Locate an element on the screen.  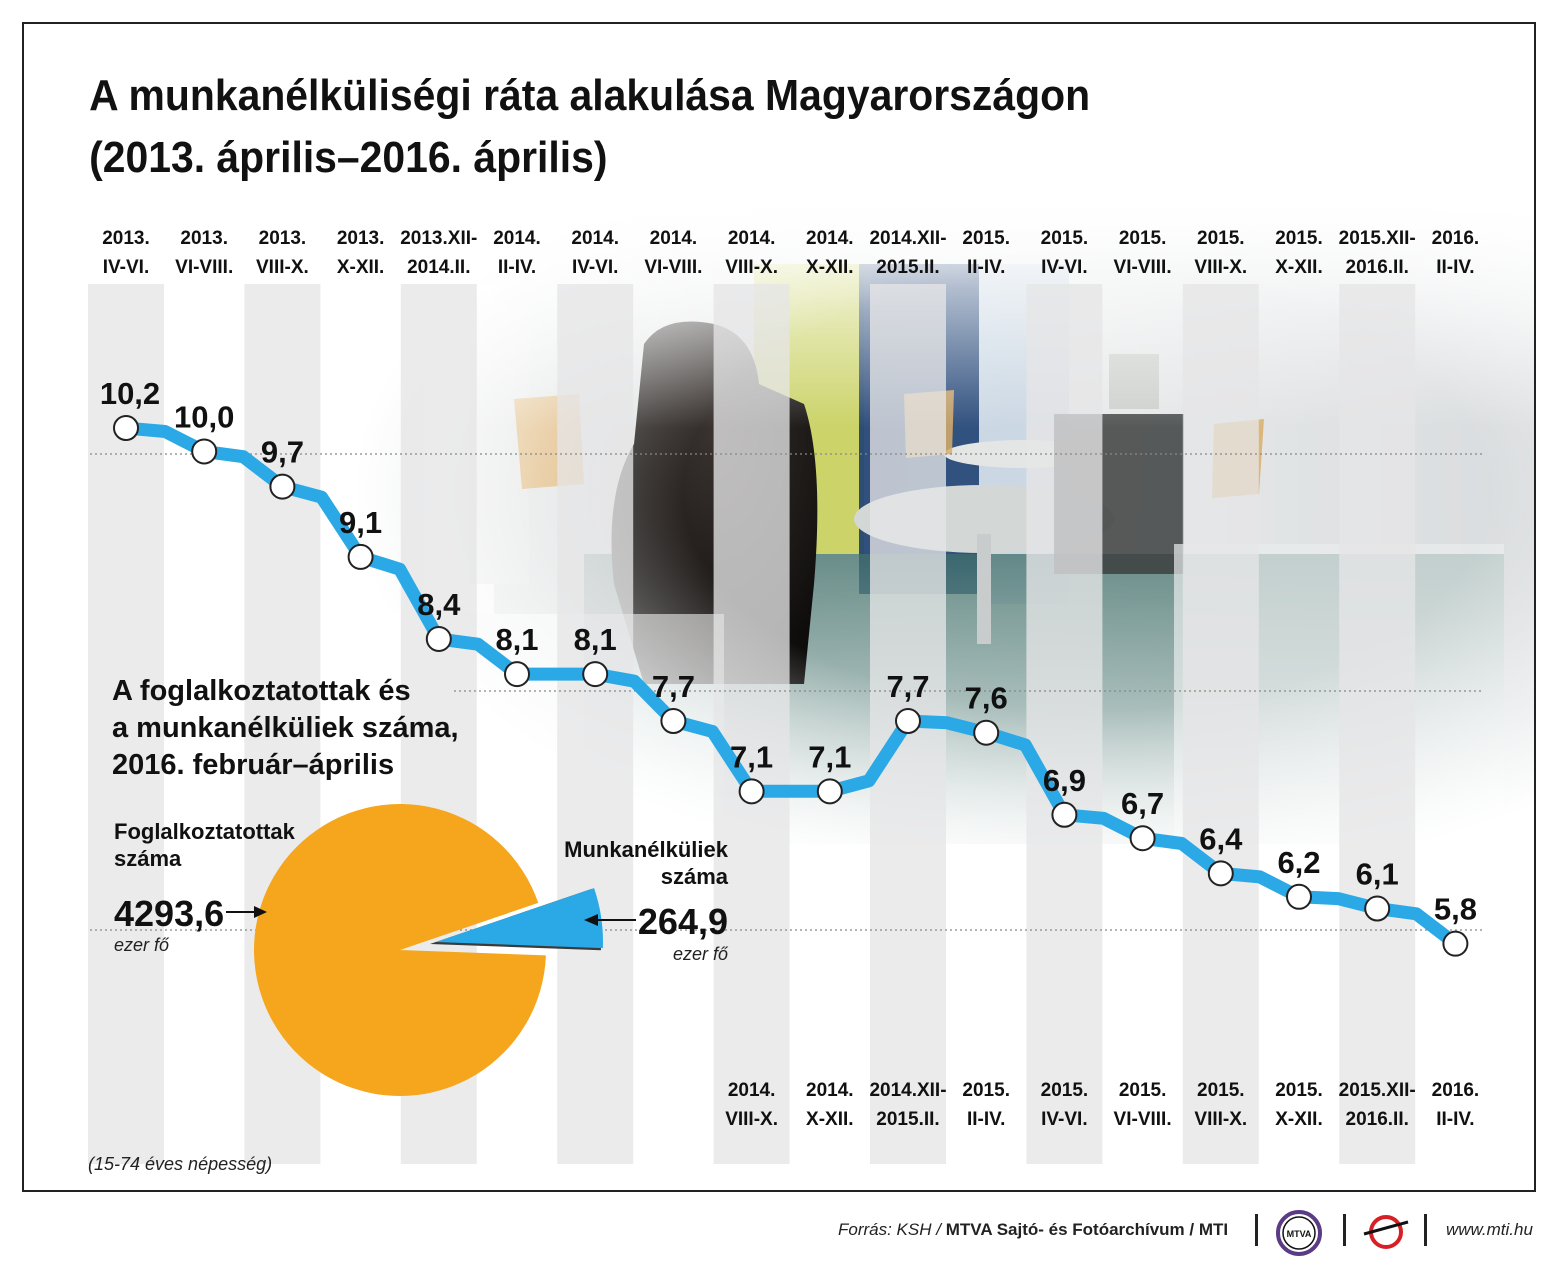
period-label-bottom: VI-VIII. is located at coordinates (1143, 1119).